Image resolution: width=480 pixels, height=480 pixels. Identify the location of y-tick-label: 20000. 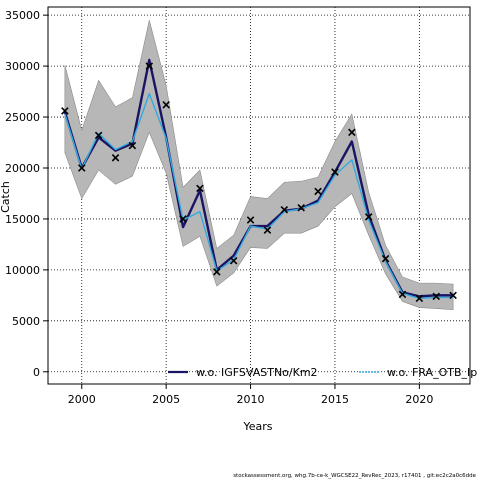
(22, 168).